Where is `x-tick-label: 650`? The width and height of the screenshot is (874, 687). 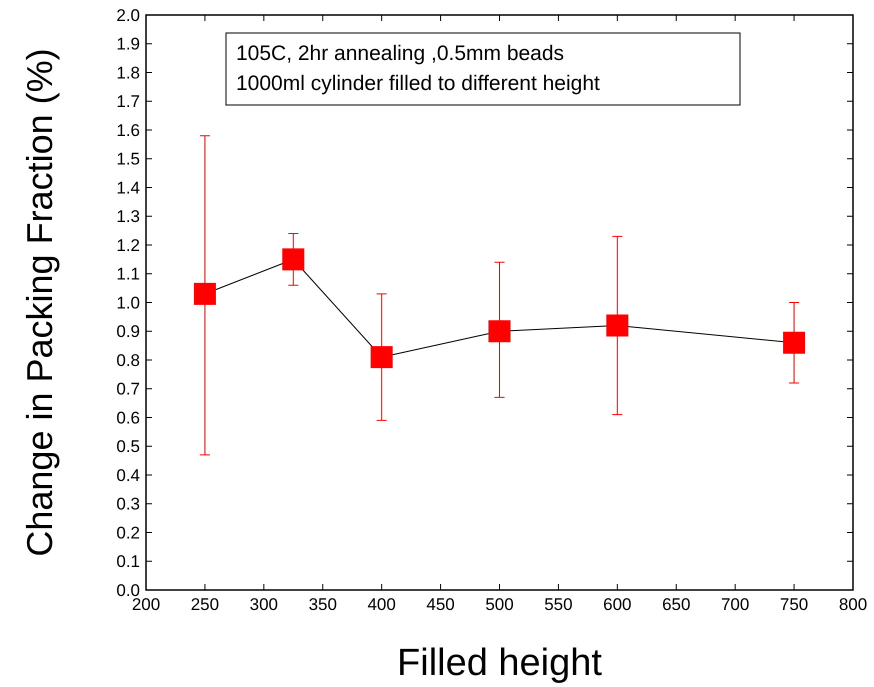
x-tick-label: 650 is located at coordinates (676, 604).